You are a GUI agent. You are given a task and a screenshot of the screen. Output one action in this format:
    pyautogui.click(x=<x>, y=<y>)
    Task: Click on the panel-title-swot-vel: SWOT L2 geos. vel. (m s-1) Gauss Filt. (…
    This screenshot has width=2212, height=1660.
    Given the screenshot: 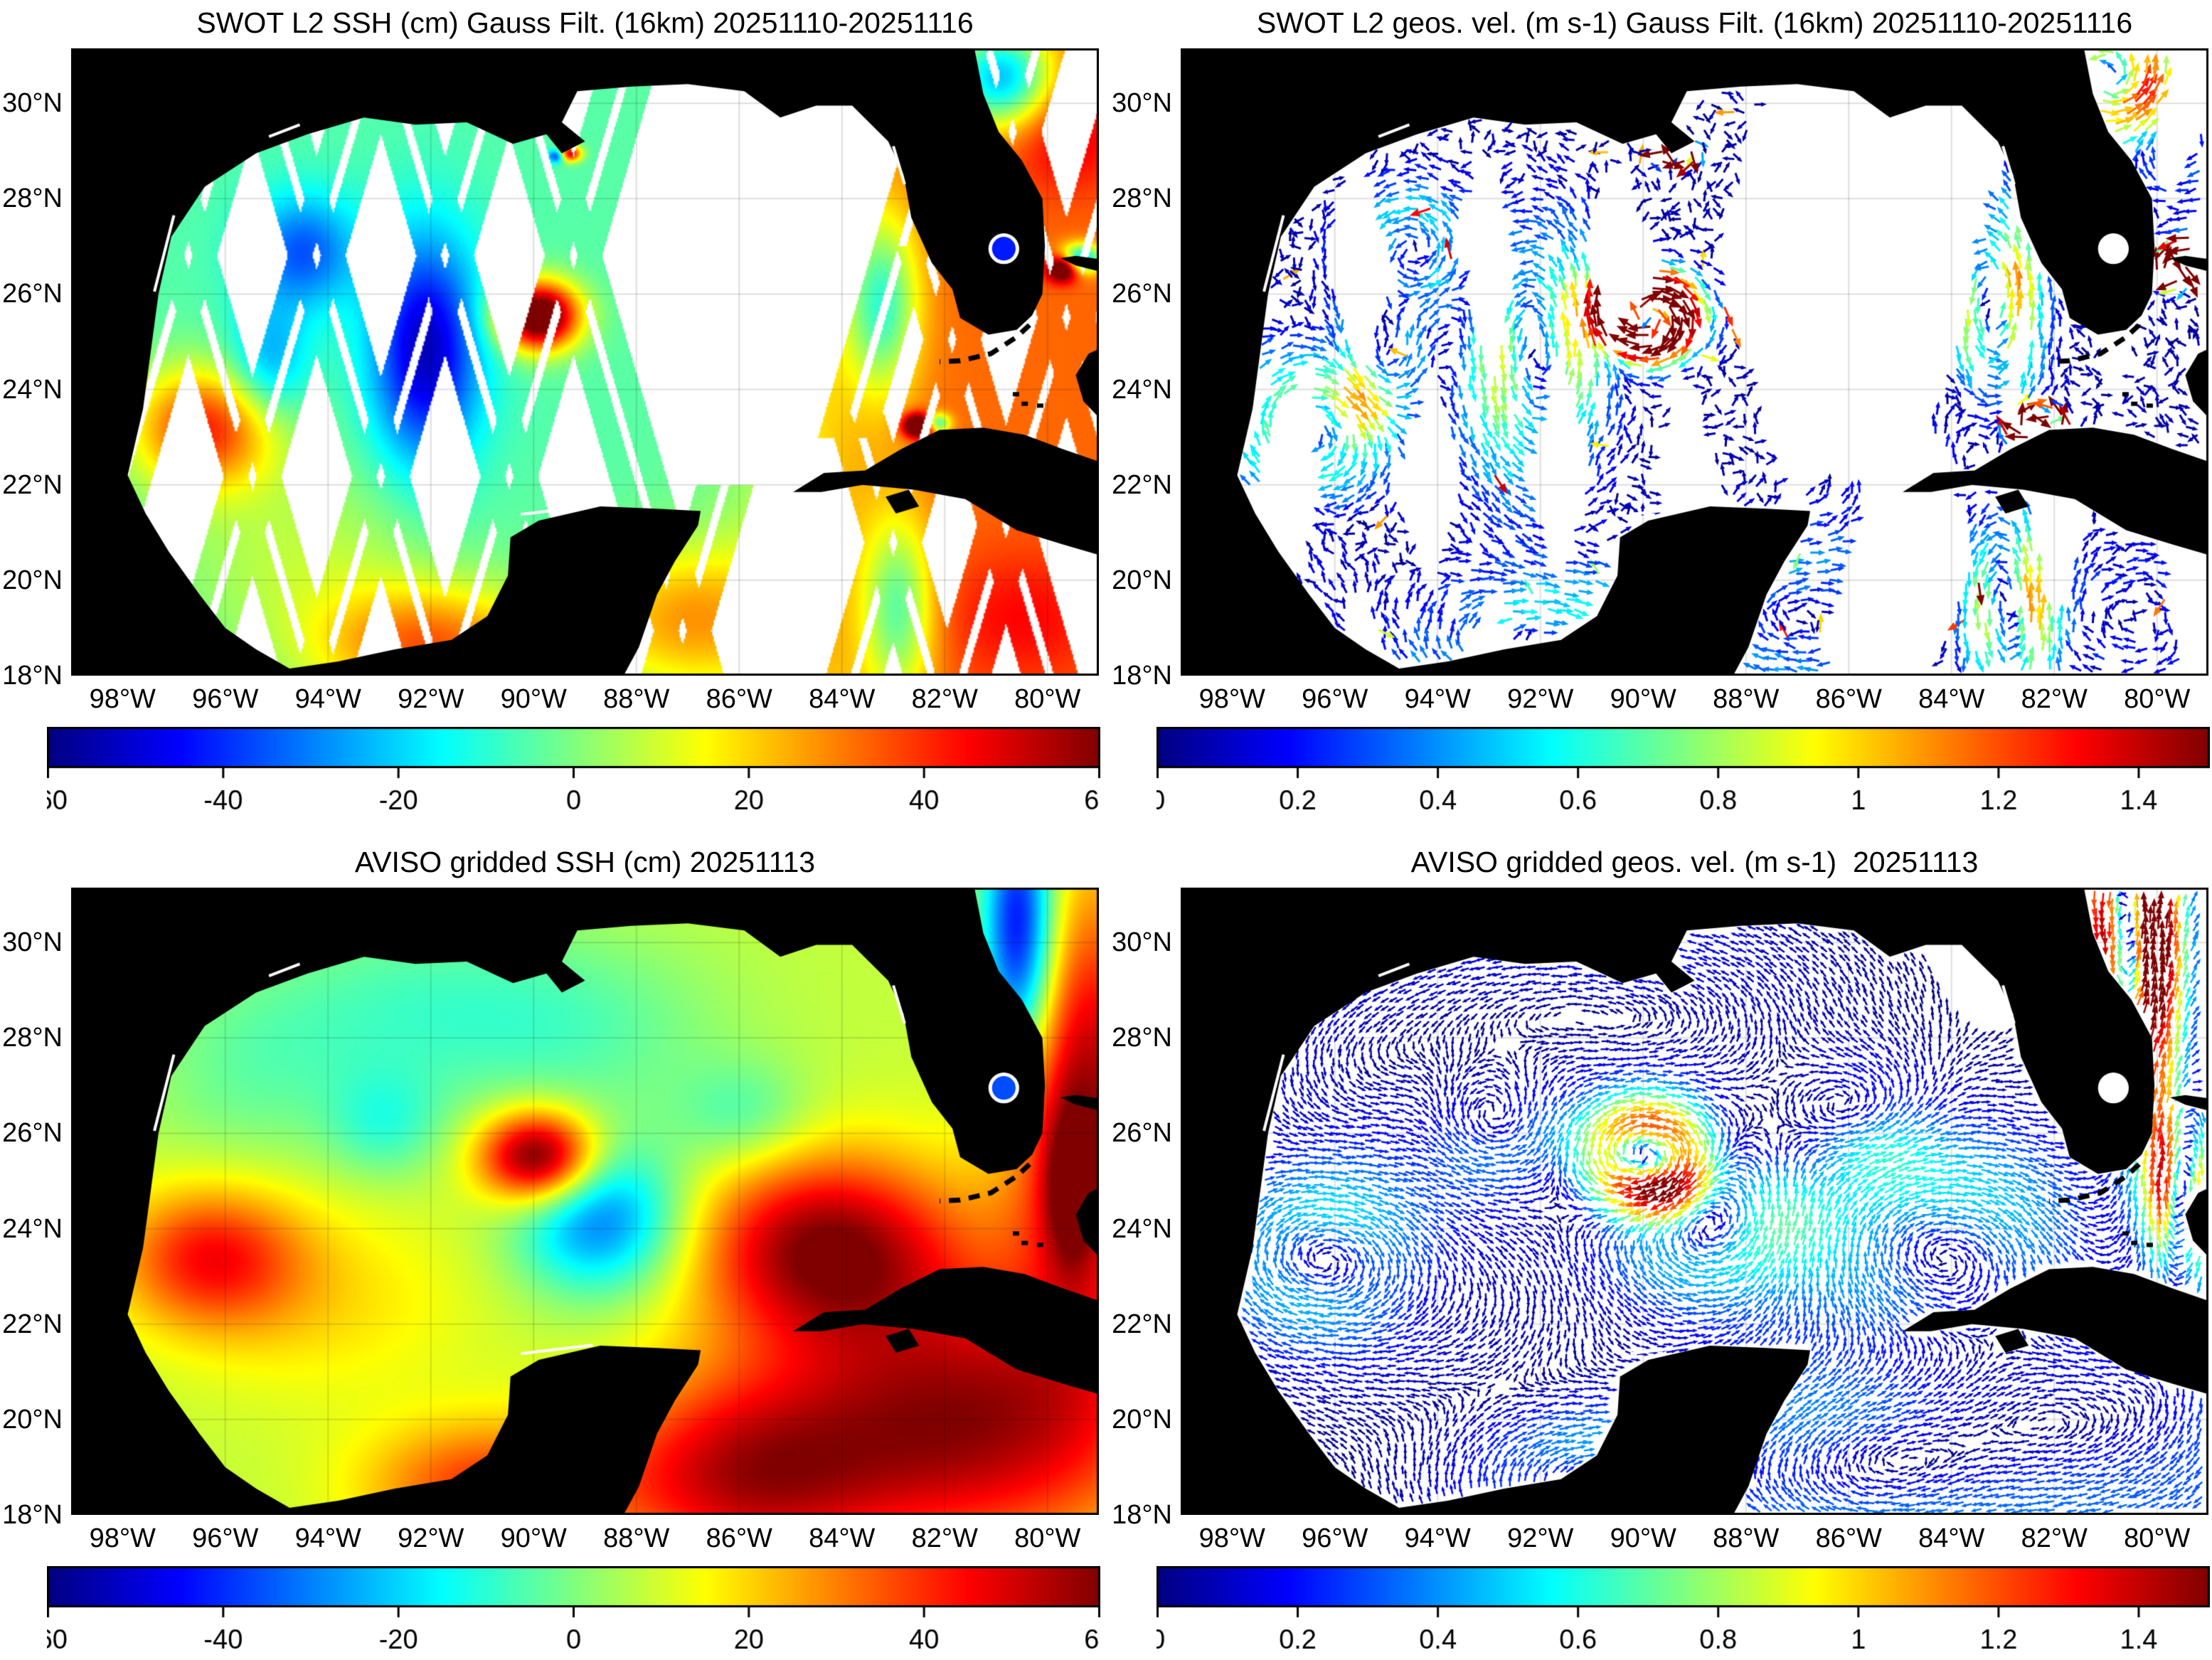 What is the action you would take?
    pyautogui.click(x=1694, y=22)
    